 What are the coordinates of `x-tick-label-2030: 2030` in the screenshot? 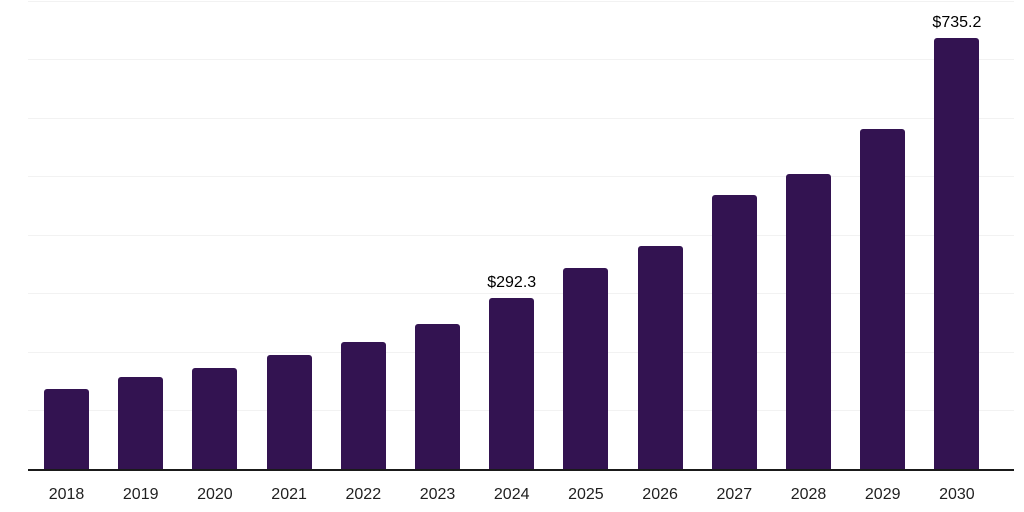 It's located at (957, 494).